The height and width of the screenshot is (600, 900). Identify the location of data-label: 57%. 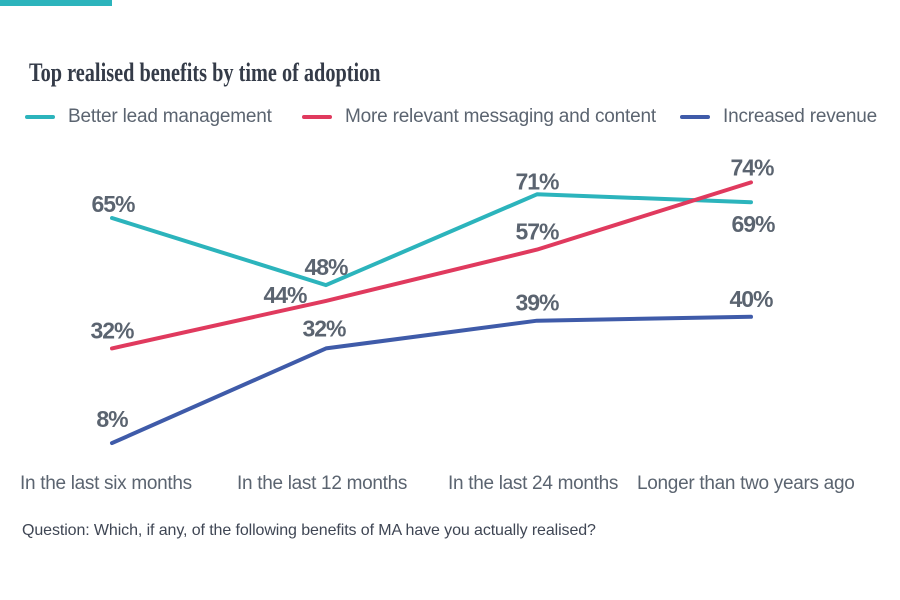
(537, 232).